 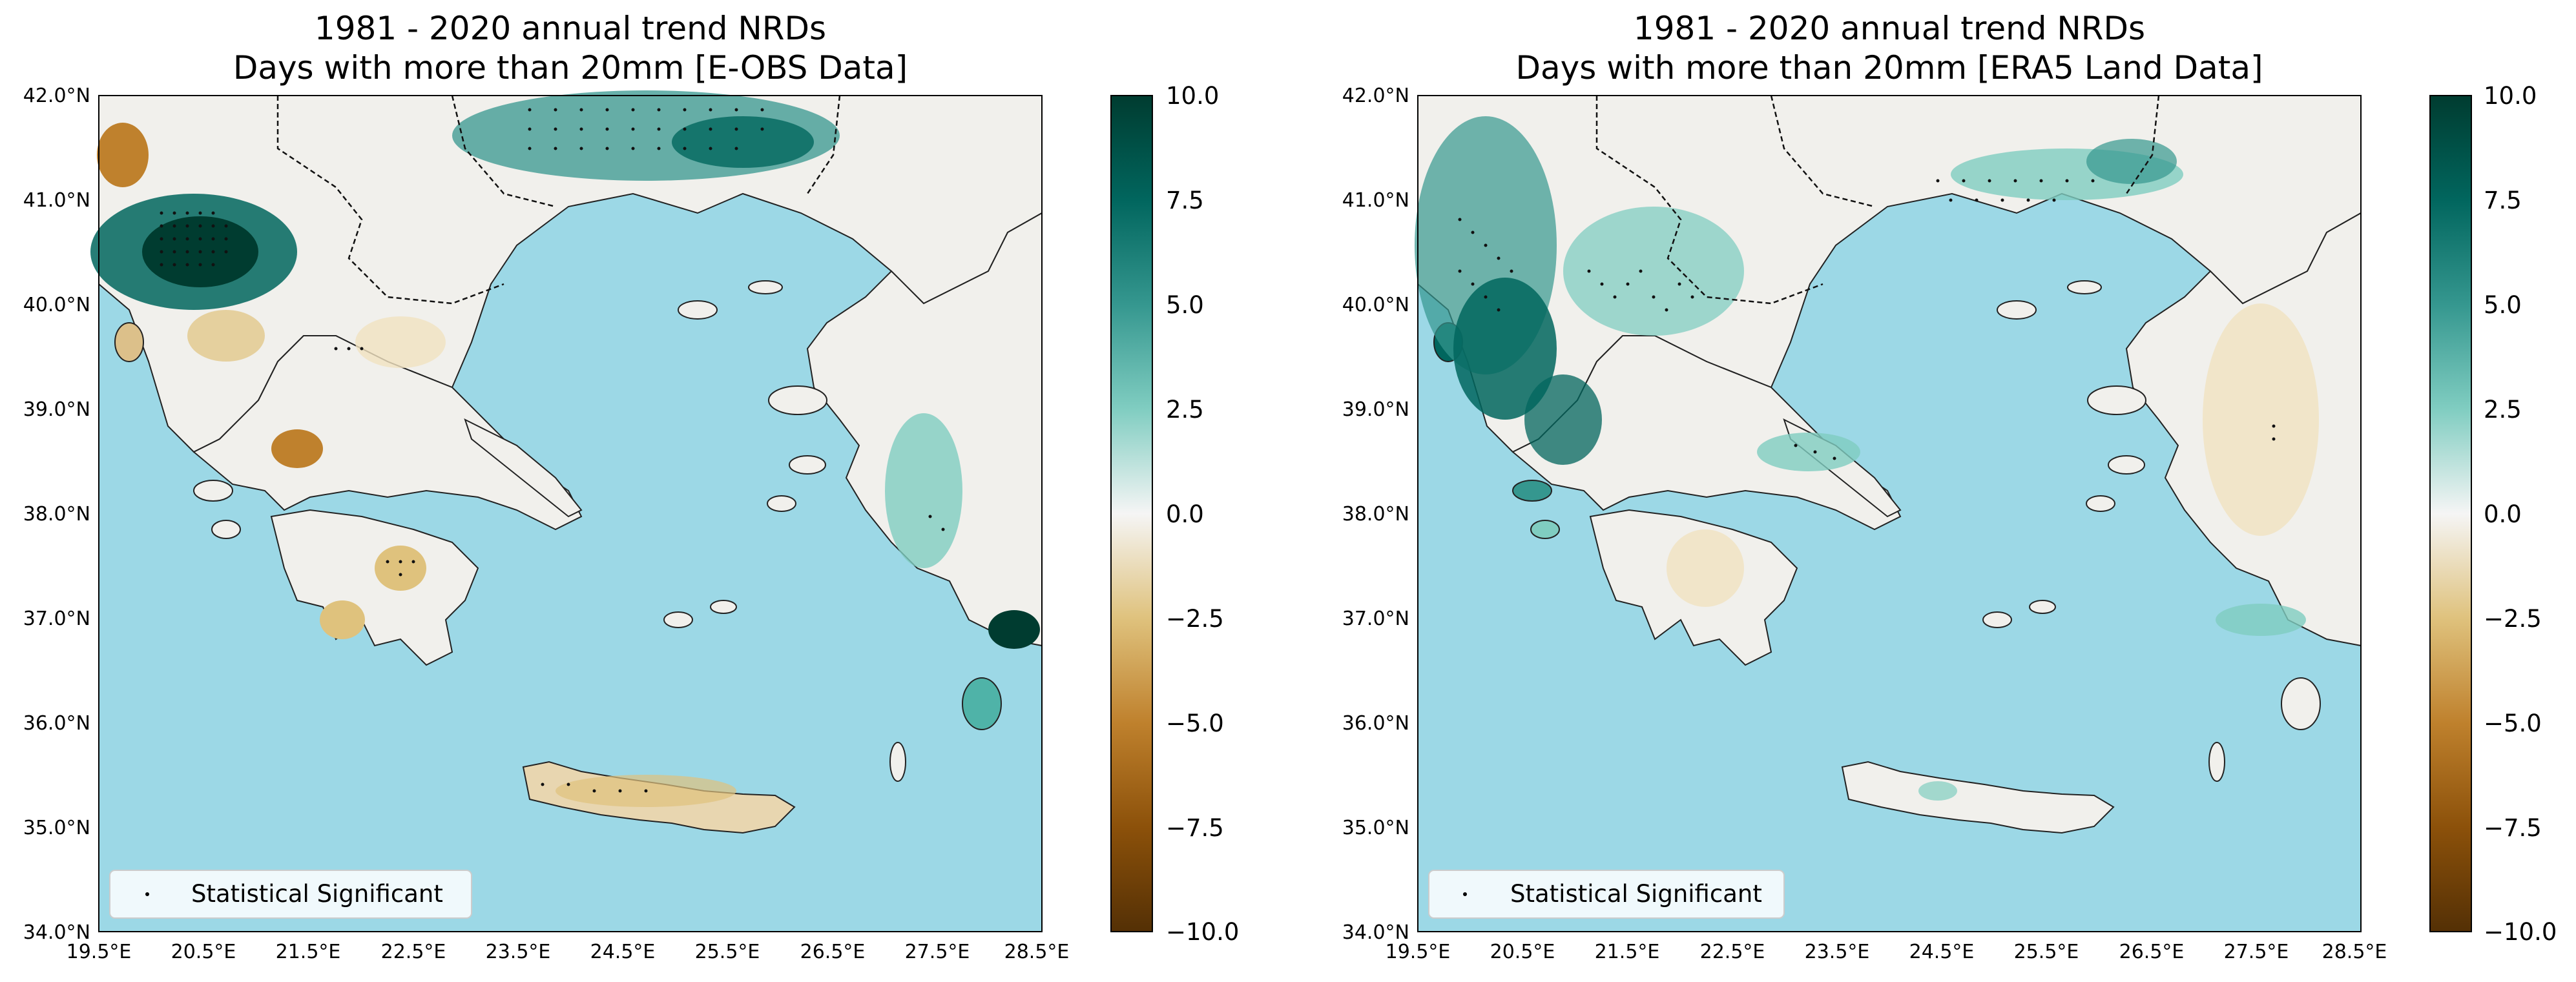 I want to click on right-legend-marker, so click(x=1465, y=894).